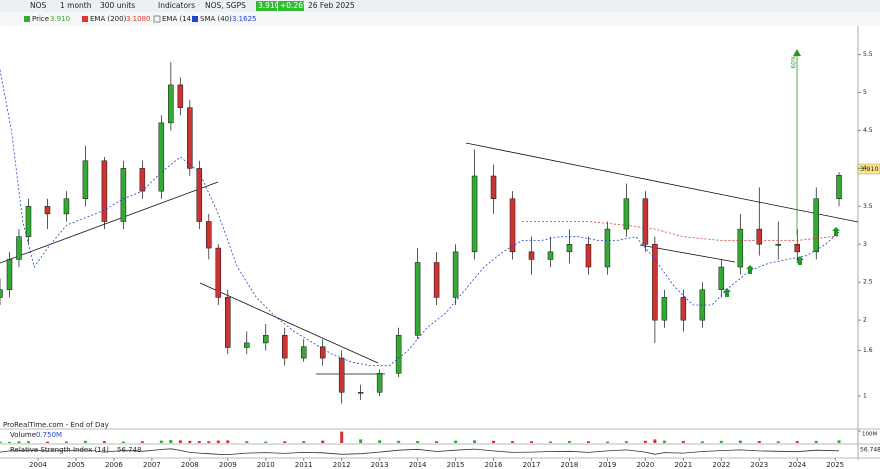  What do you see at coordinates (865, 396) in the screenshot?
I see `y-tick-label: 1` at bounding box center [865, 396].